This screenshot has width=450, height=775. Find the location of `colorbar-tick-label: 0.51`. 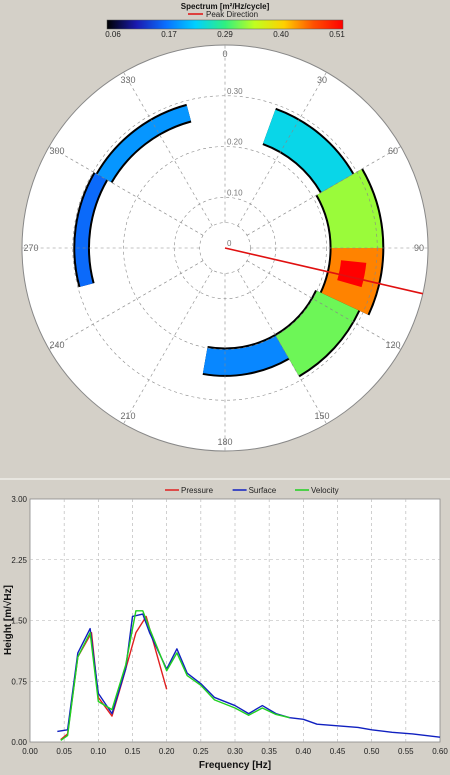

colorbar-tick-label: 0.51 is located at coordinates (337, 34).